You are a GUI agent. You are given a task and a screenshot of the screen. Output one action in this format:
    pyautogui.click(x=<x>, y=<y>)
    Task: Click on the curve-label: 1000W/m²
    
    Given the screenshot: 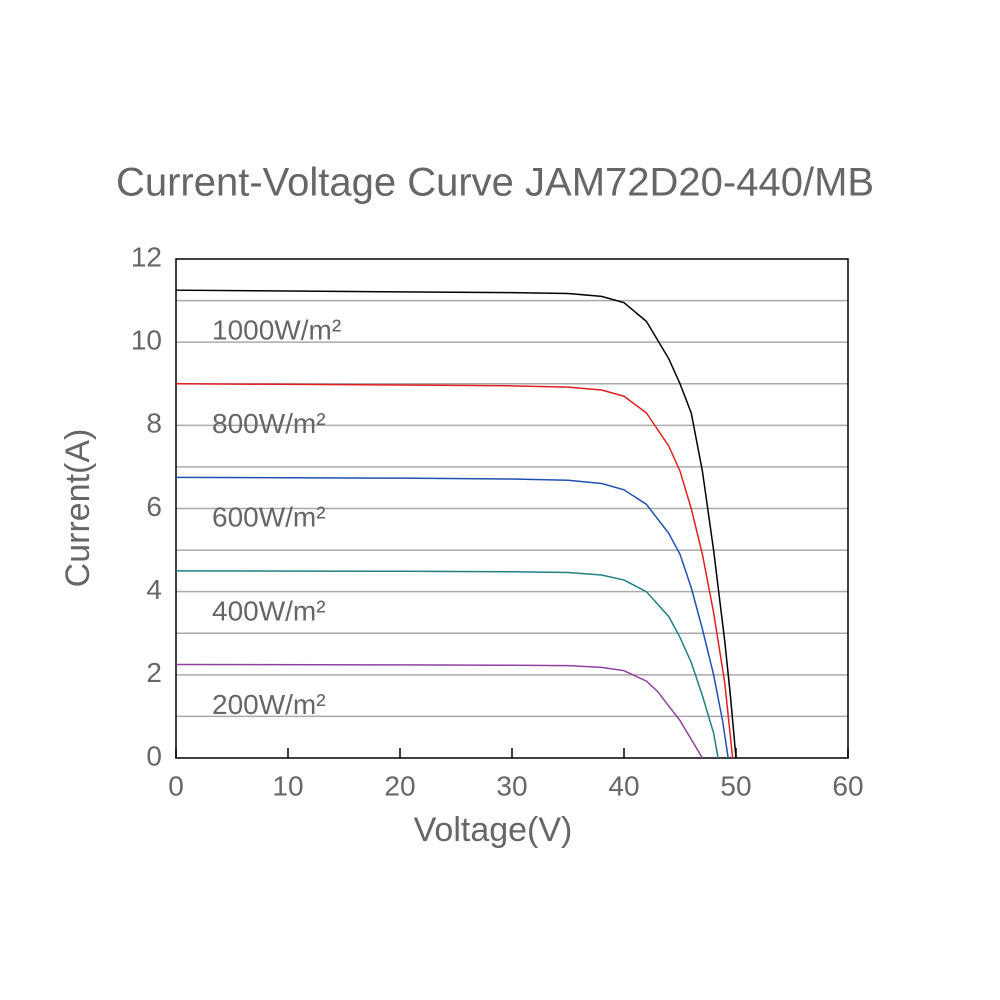 What is the action you would take?
    pyautogui.click(x=276, y=330)
    